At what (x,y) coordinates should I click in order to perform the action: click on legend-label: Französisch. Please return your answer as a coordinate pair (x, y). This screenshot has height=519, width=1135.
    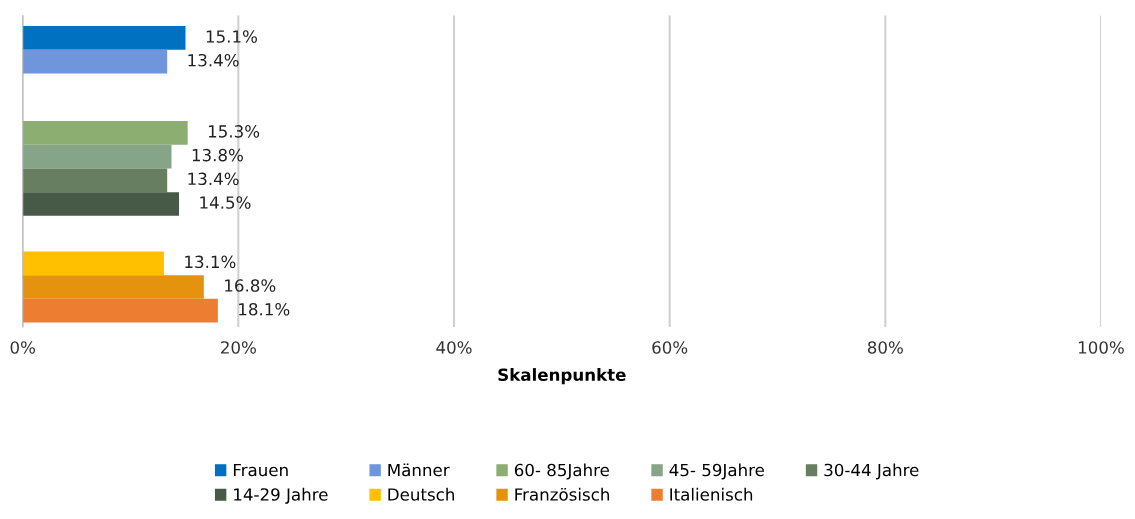
    Looking at the image, I should click on (562, 494).